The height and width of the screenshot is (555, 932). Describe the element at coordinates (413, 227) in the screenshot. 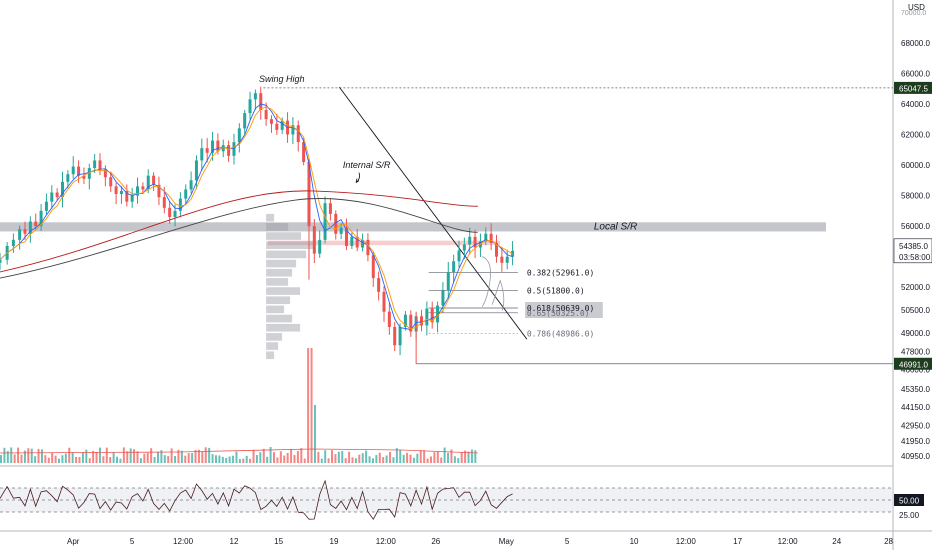

I see `local-sr-zone` at that location.